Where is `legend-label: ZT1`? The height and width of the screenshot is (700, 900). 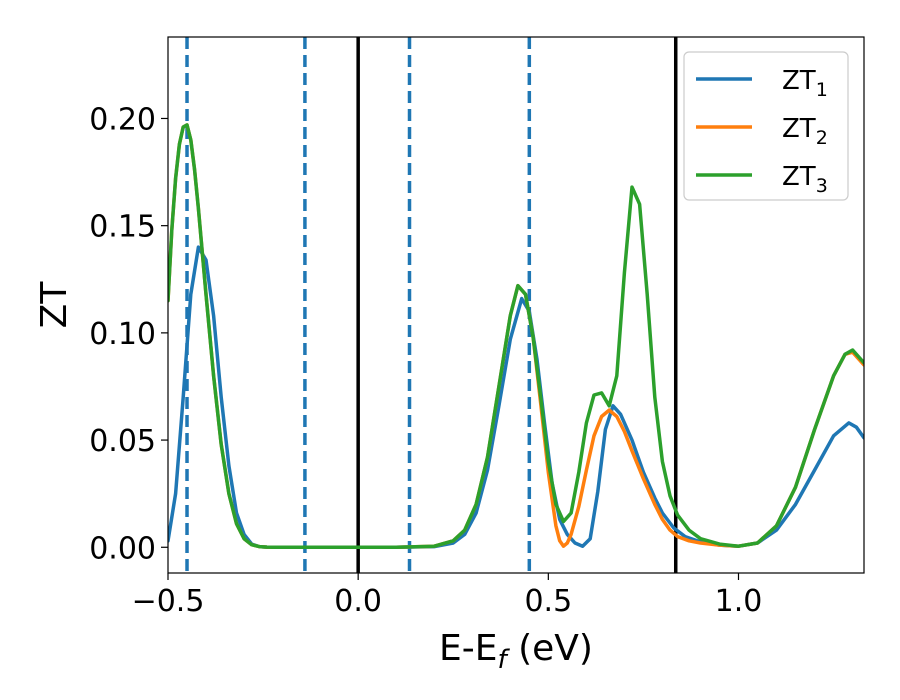 legend-label: ZT1 is located at coordinates (805, 83).